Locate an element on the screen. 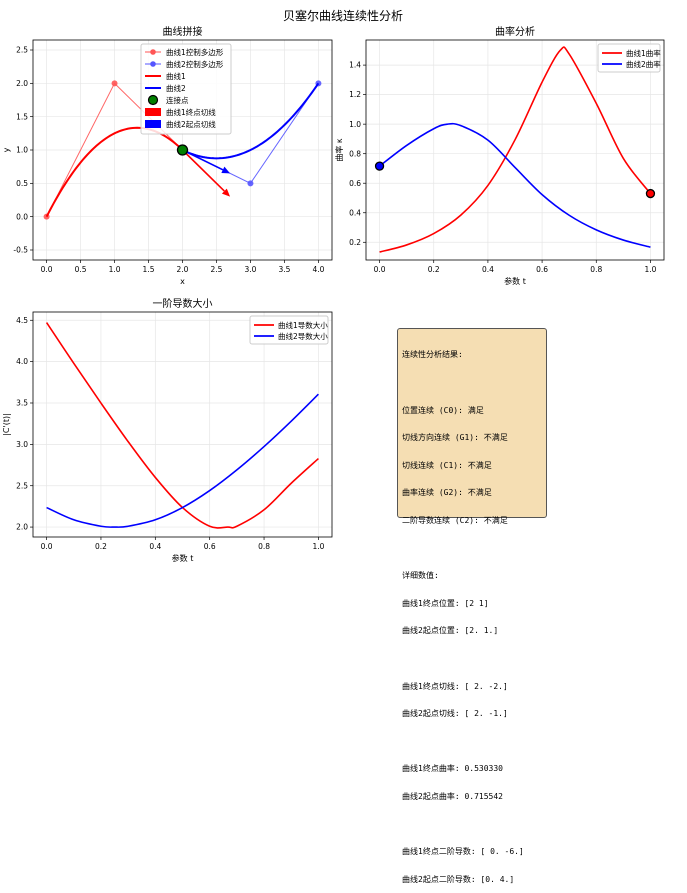 The image size is (687, 893). y-tick-label: 1.0 is located at coordinates (355, 124).